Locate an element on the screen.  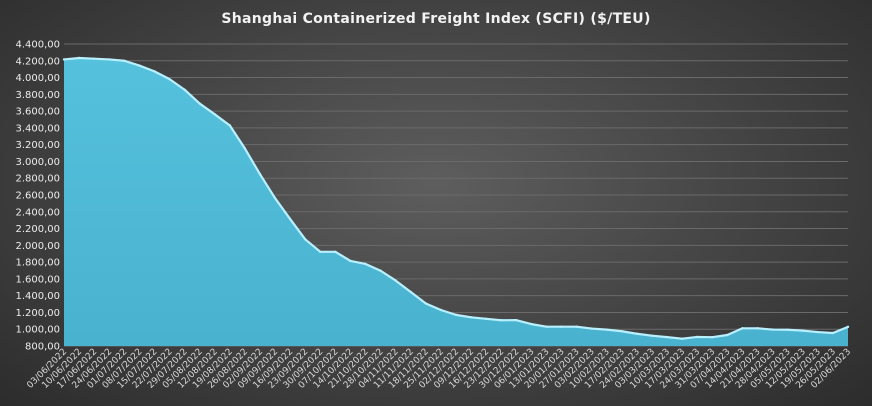
y-tick-label: 3.800,00 is located at coordinates (37, 95).